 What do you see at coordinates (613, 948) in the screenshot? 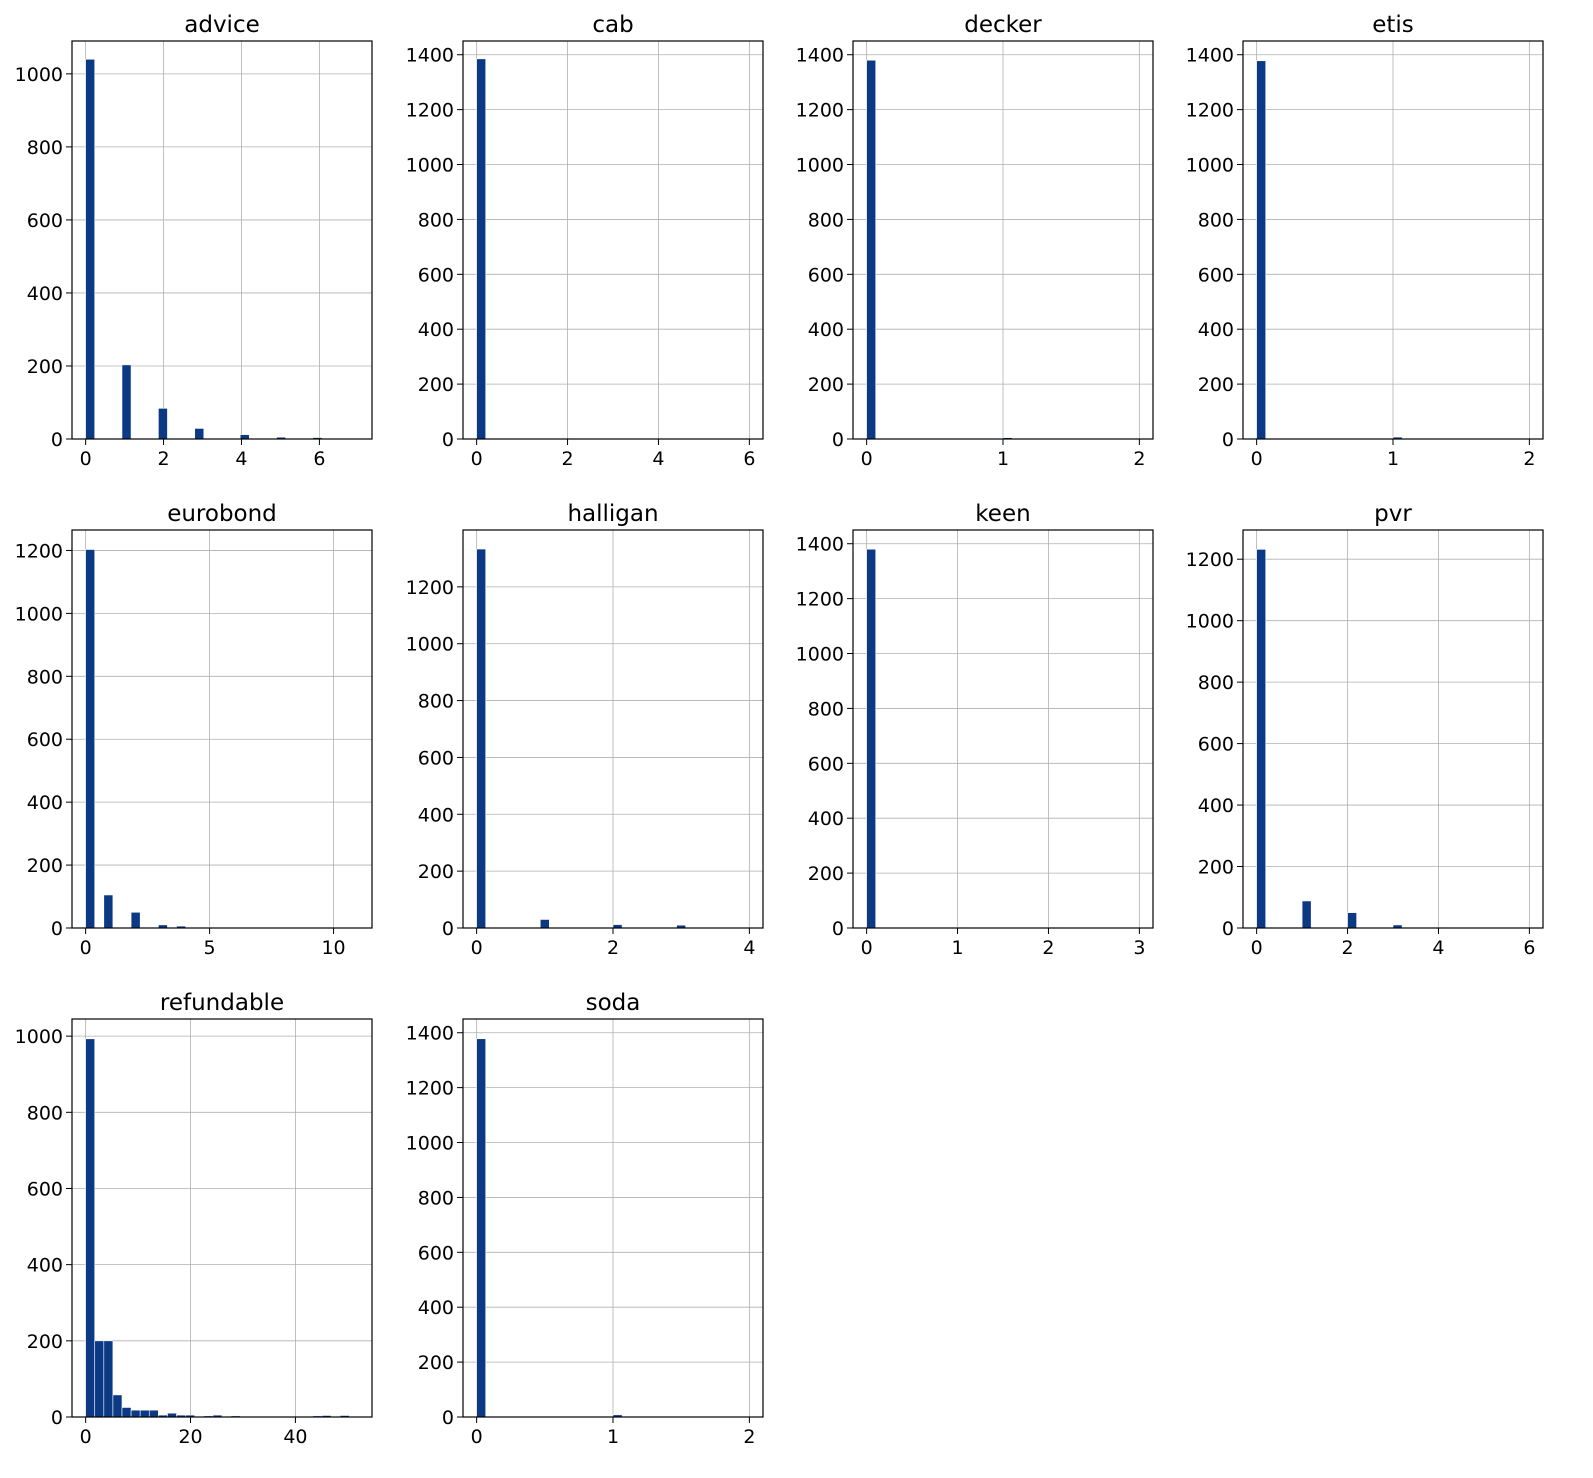
I see `halligan-xtick-label-2: 2` at bounding box center [613, 948].